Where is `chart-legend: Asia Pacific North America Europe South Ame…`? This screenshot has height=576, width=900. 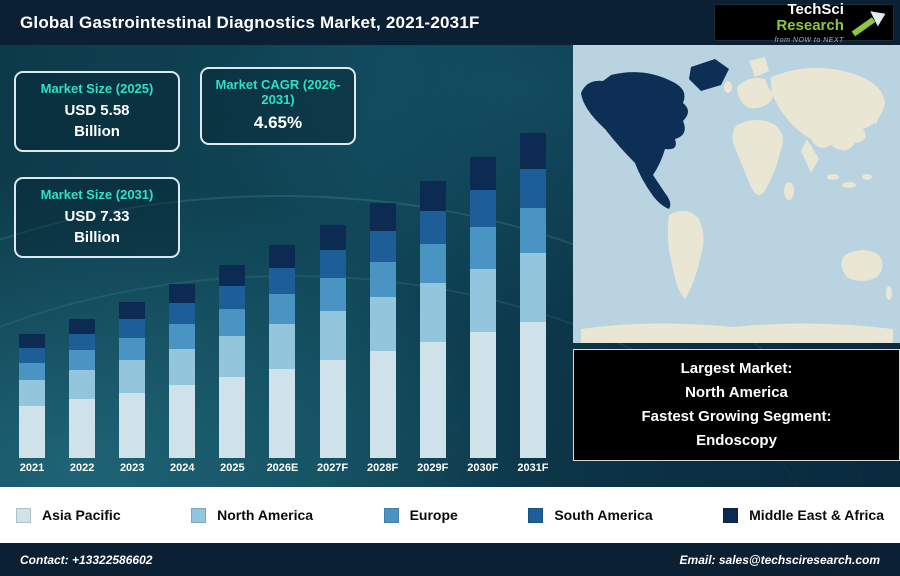
chart-legend: Asia Pacific North America Europe South Ame… is located at coordinates (450, 515).